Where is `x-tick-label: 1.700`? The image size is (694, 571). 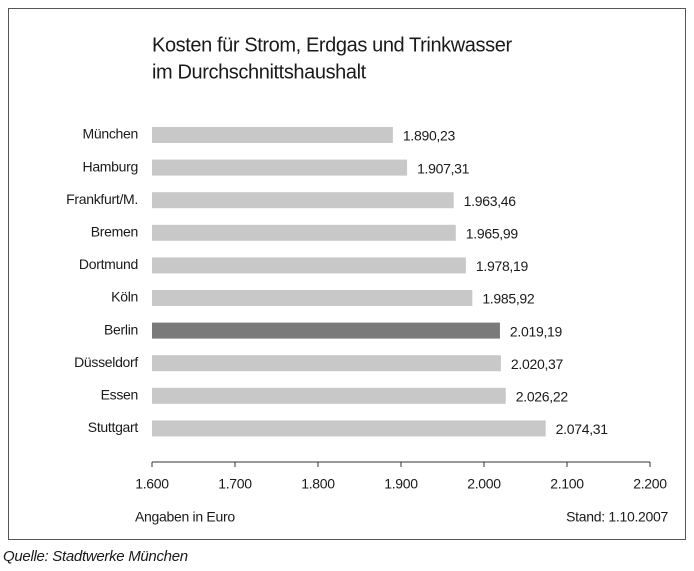
x-tick-label: 1.700 is located at coordinates (235, 484).